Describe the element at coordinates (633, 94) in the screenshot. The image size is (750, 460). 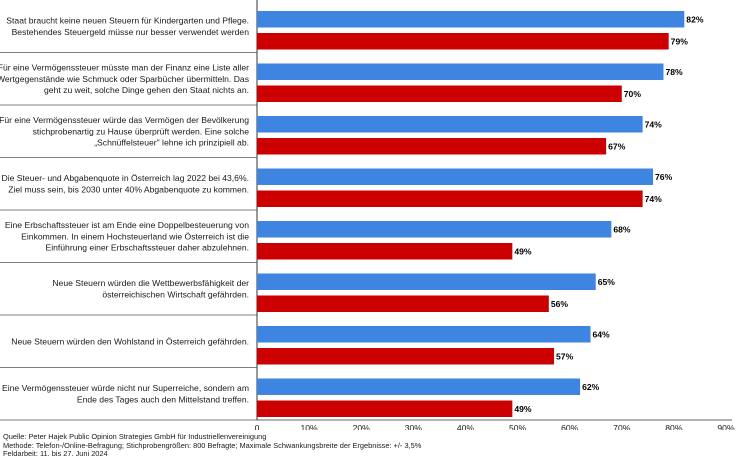
I see `data-label: 70%` at that location.